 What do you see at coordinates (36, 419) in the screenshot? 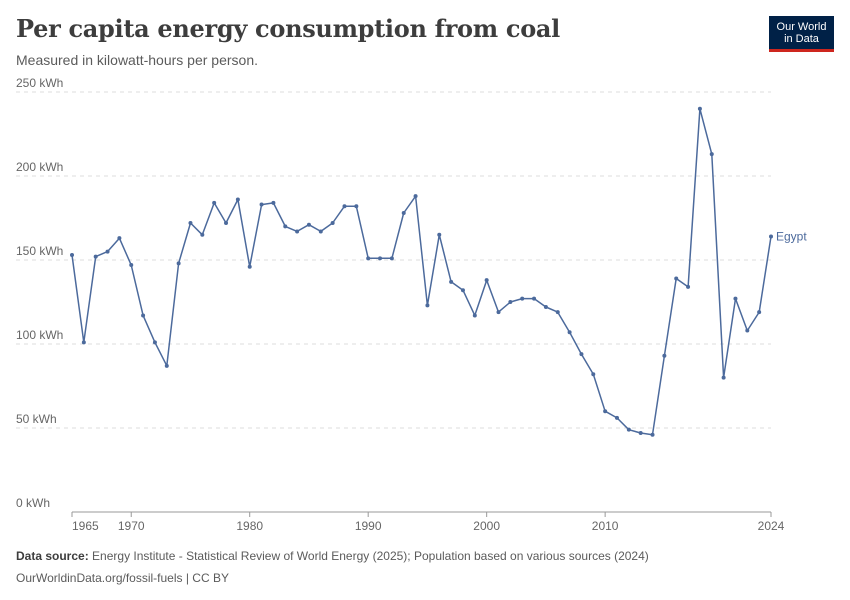
I see `y-tick-label: 50 kWh` at bounding box center [36, 419].